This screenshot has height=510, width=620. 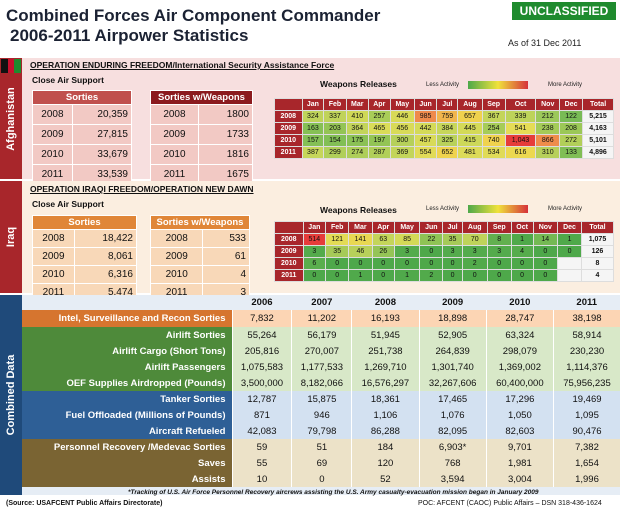 What do you see at coordinates (102, 154) in the screenshot?
I see `row-value: 33,679` at bounding box center [102, 154].